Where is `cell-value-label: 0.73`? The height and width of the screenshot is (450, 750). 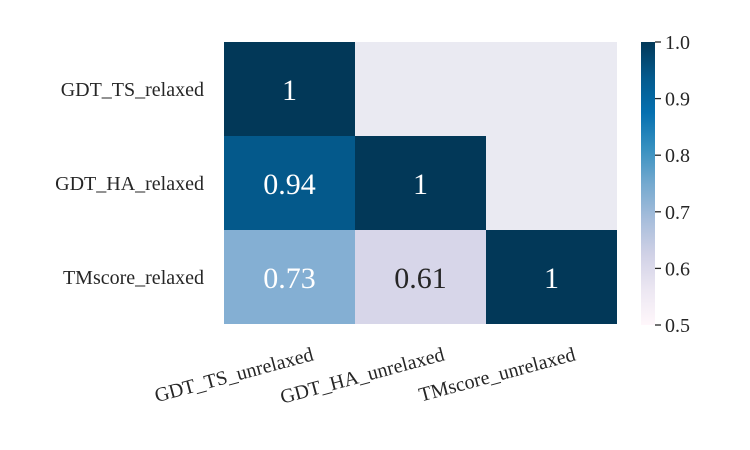
cell-value-label: 0.73 is located at coordinates (289, 278).